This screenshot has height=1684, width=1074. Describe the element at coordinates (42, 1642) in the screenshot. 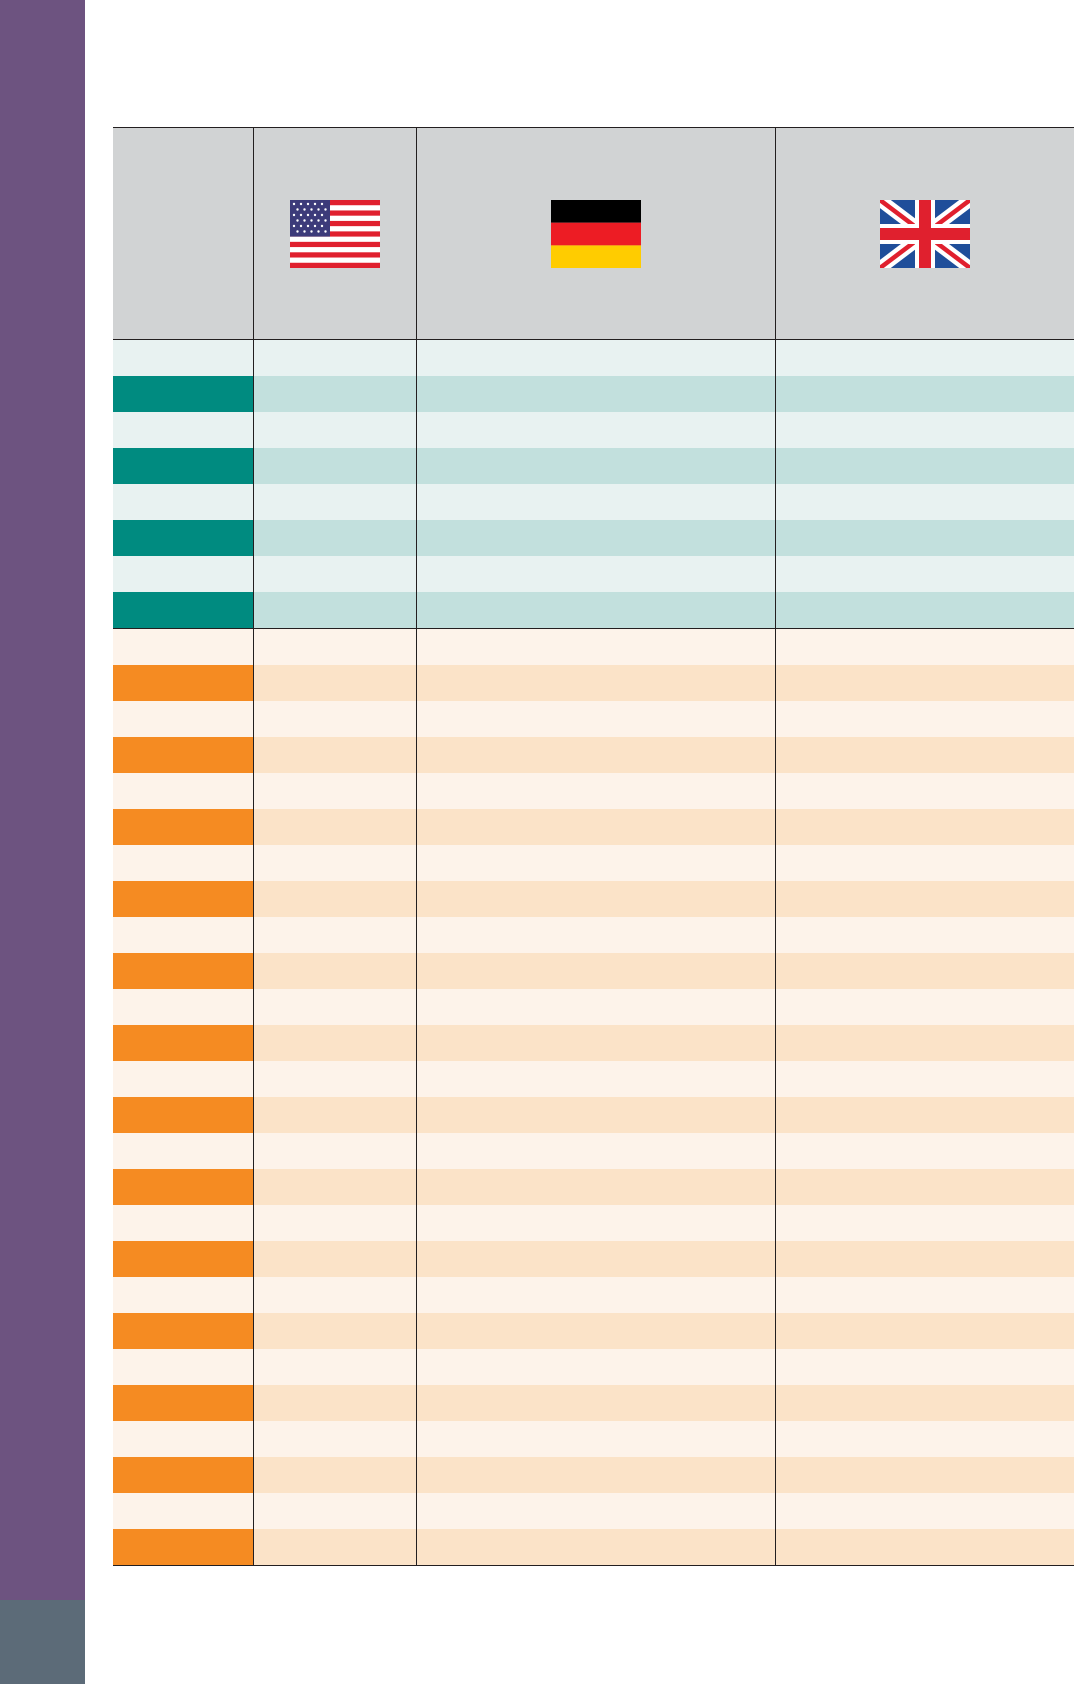

I see `side-bar-footer` at that location.